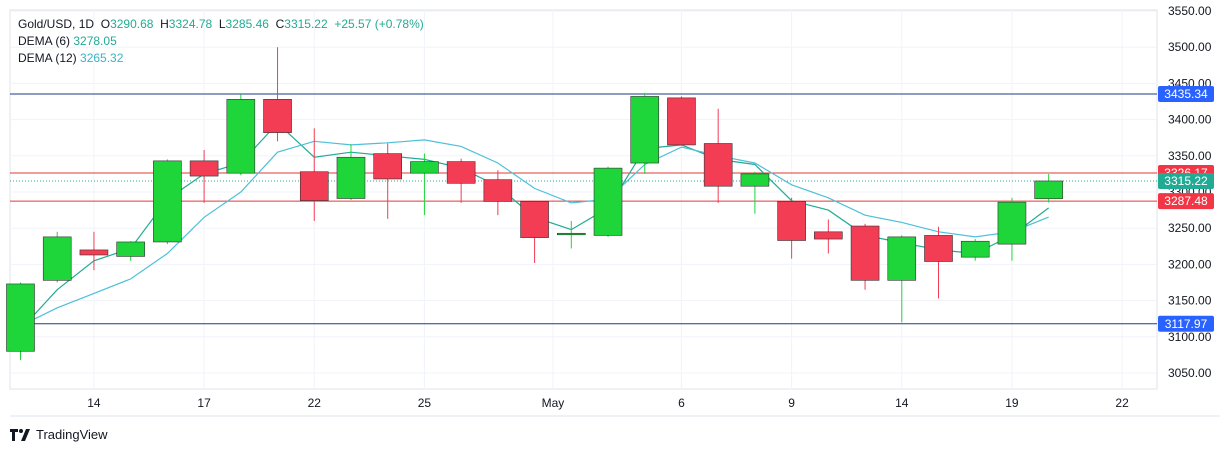  What do you see at coordinates (204, 403) in the screenshot?
I see `x-tick-label: 17` at bounding box center [204, 403].